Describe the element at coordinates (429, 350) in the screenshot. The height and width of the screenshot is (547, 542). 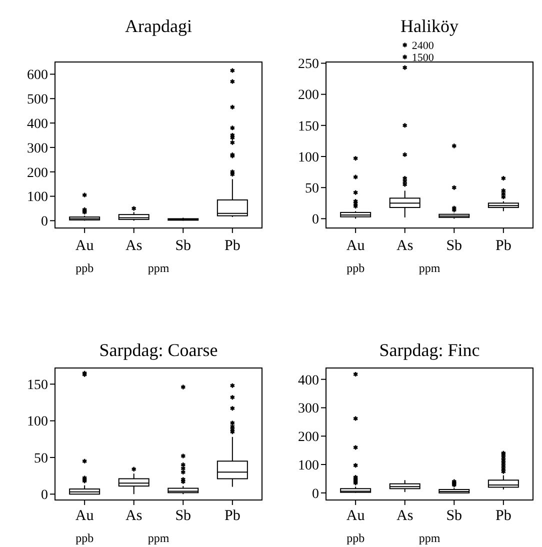
I see `chart-title: Sarpdag: Finc` at that location.